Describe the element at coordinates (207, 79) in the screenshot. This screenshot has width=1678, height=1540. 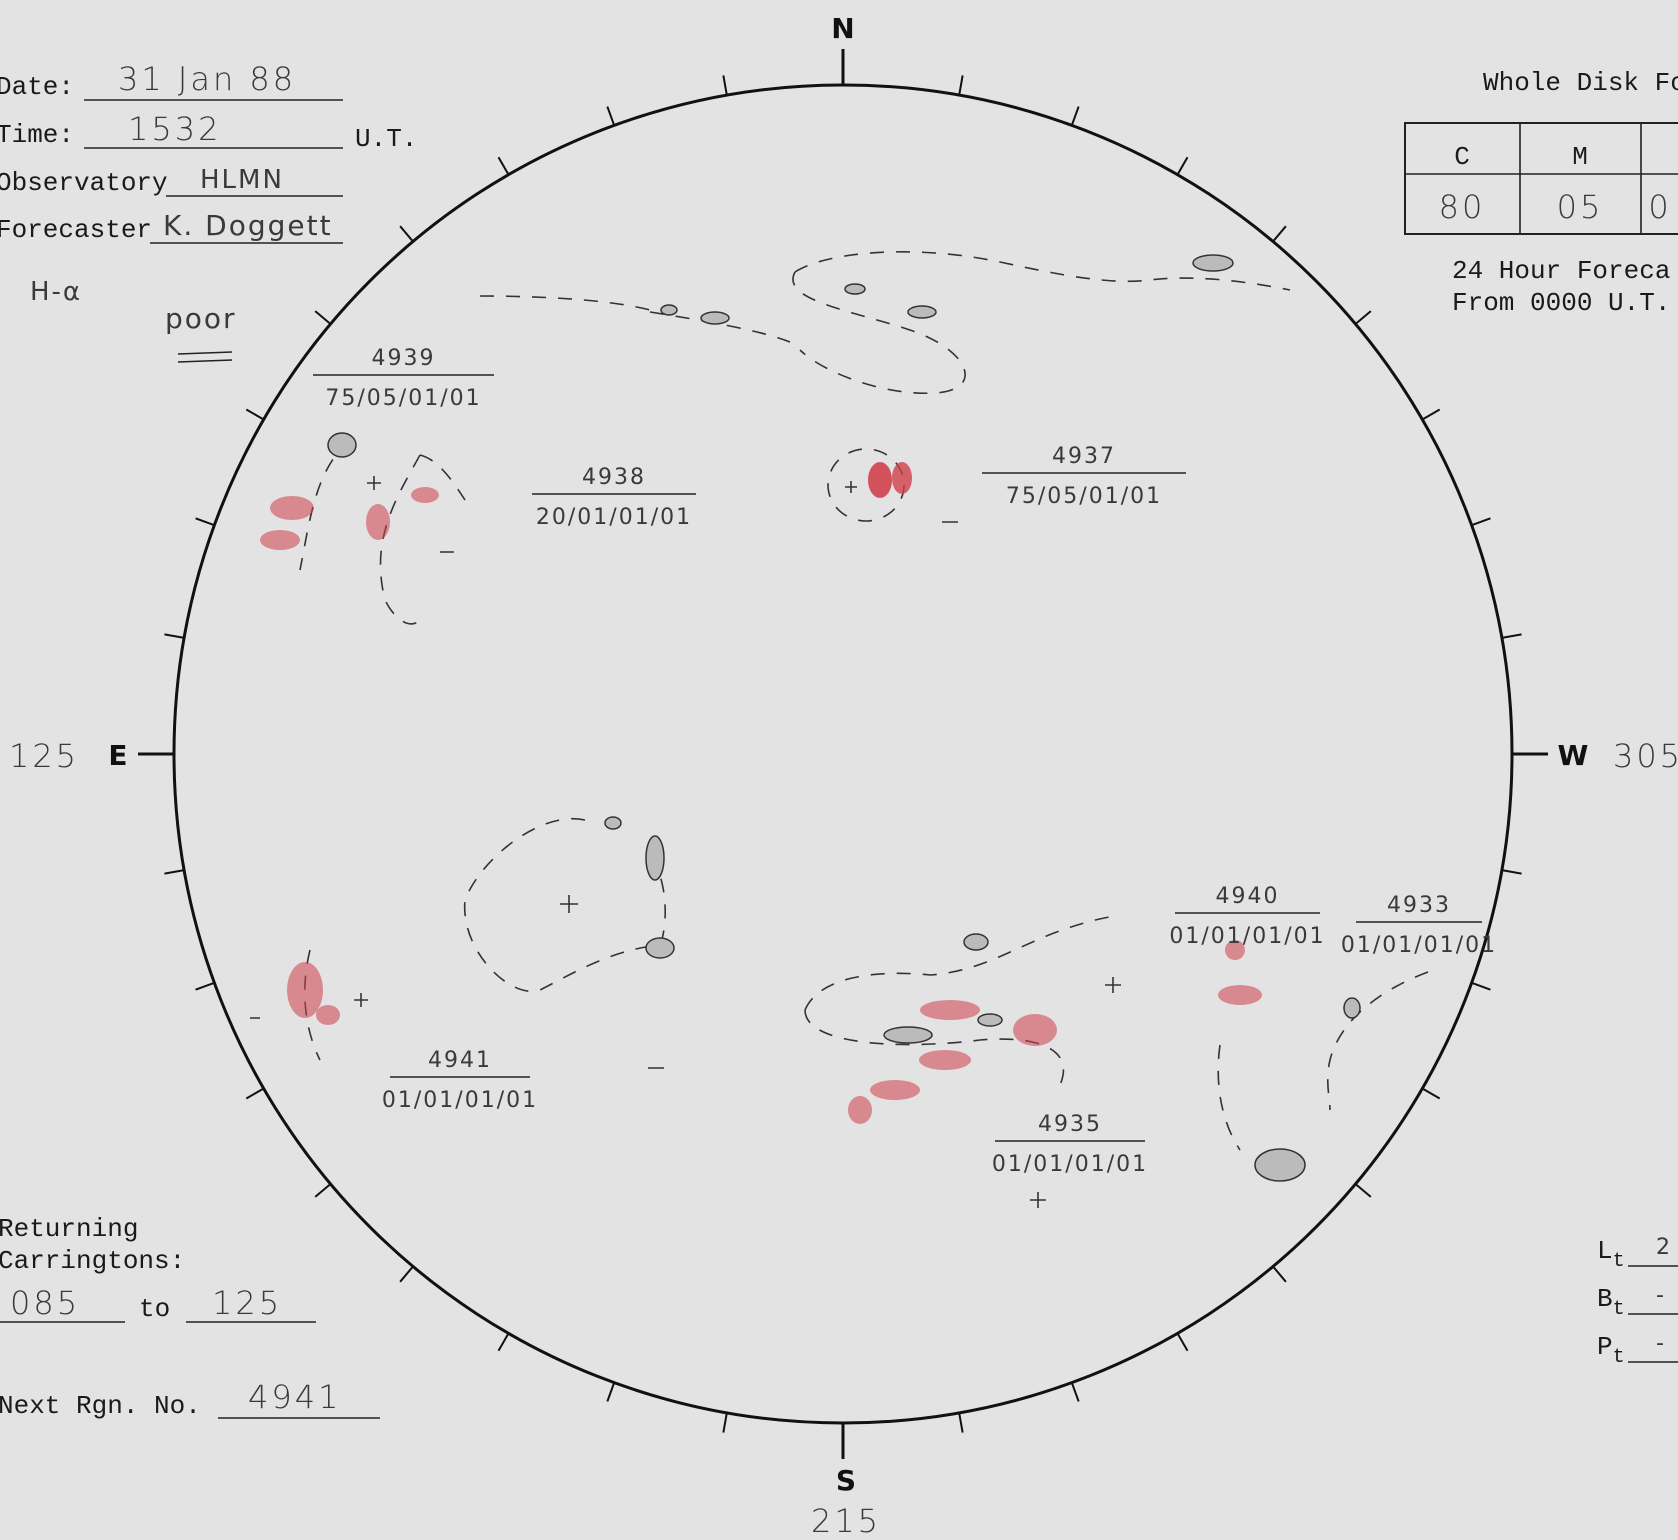
I see `date-value: 31 Jan 88` at that location.